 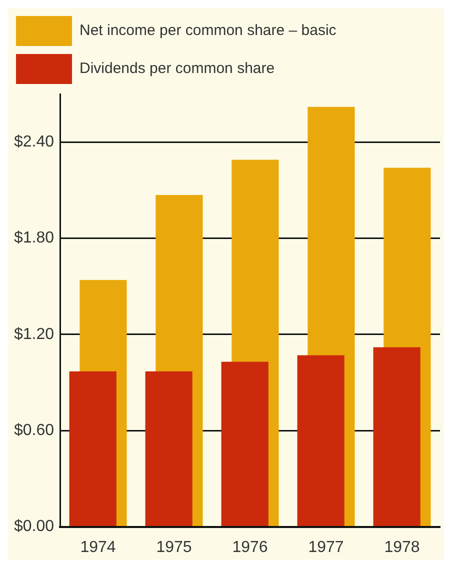 What do you see at coordinates (177, 69) in the screenshot?
I see `legend-label: Dividends per common share` at bounding box center [177, 69].